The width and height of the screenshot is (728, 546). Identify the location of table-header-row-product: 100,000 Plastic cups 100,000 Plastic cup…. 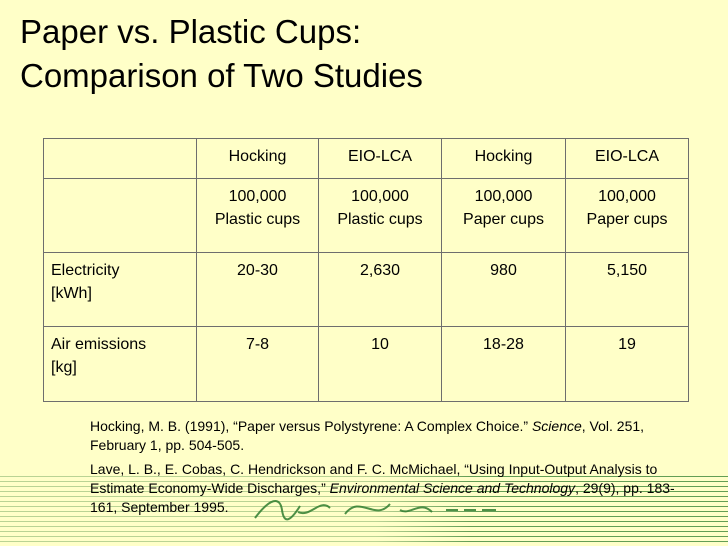
(366, 215).